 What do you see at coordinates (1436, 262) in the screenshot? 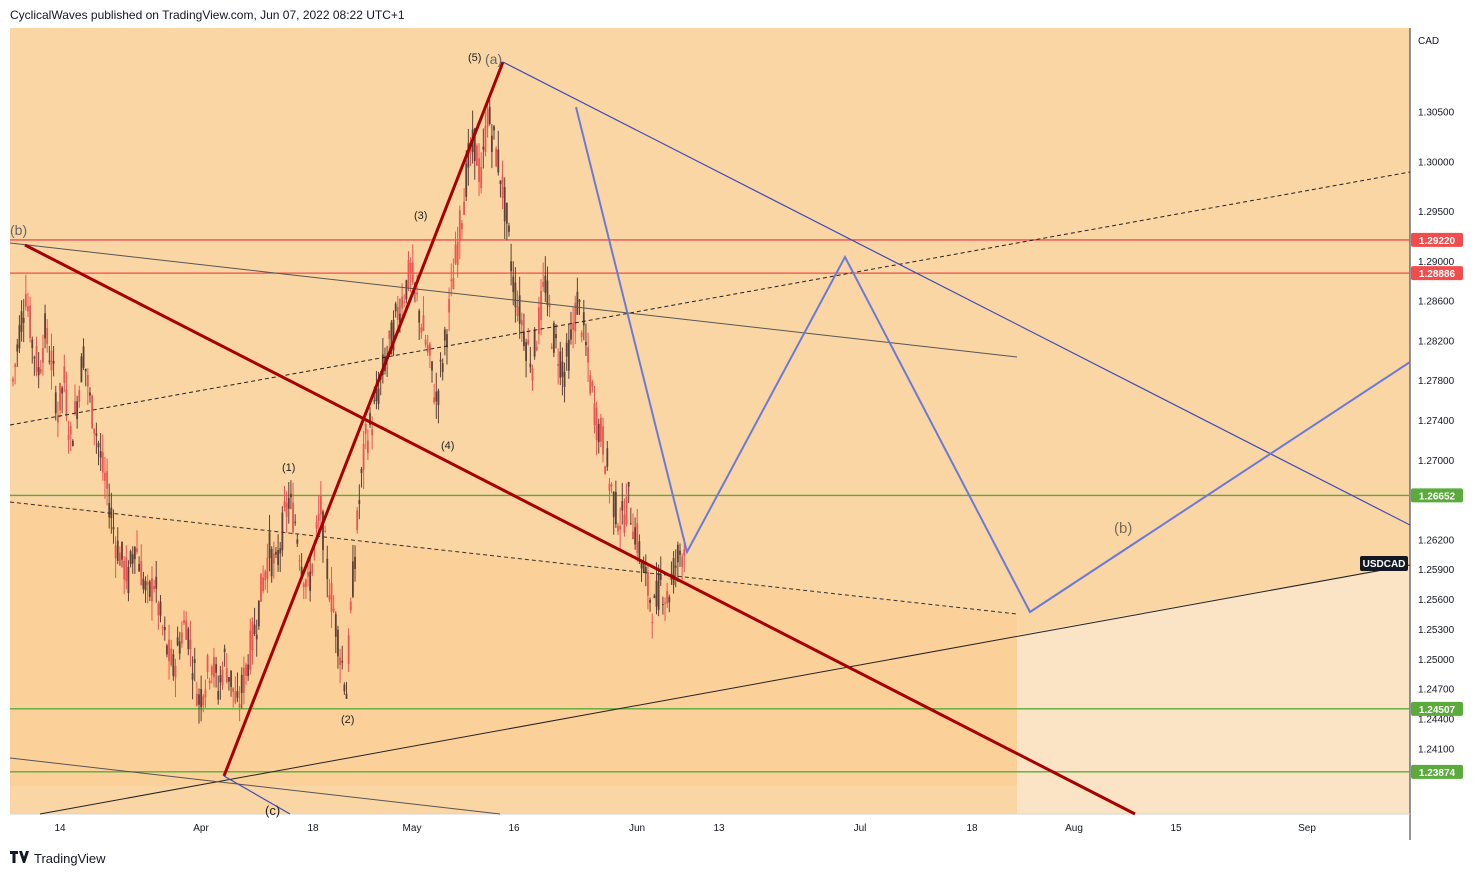
I see `price-tick-label: 1.29000` at bounding box center [1436, 262].